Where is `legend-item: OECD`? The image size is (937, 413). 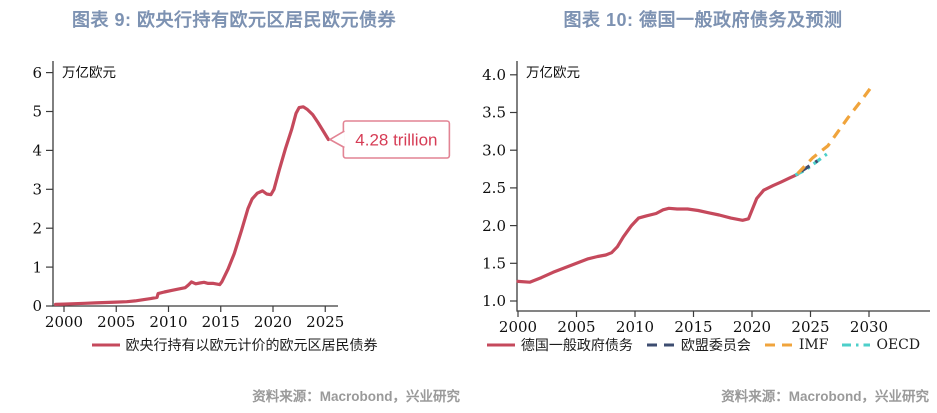 legend-item: OECD is located at coordinates (880, 345).